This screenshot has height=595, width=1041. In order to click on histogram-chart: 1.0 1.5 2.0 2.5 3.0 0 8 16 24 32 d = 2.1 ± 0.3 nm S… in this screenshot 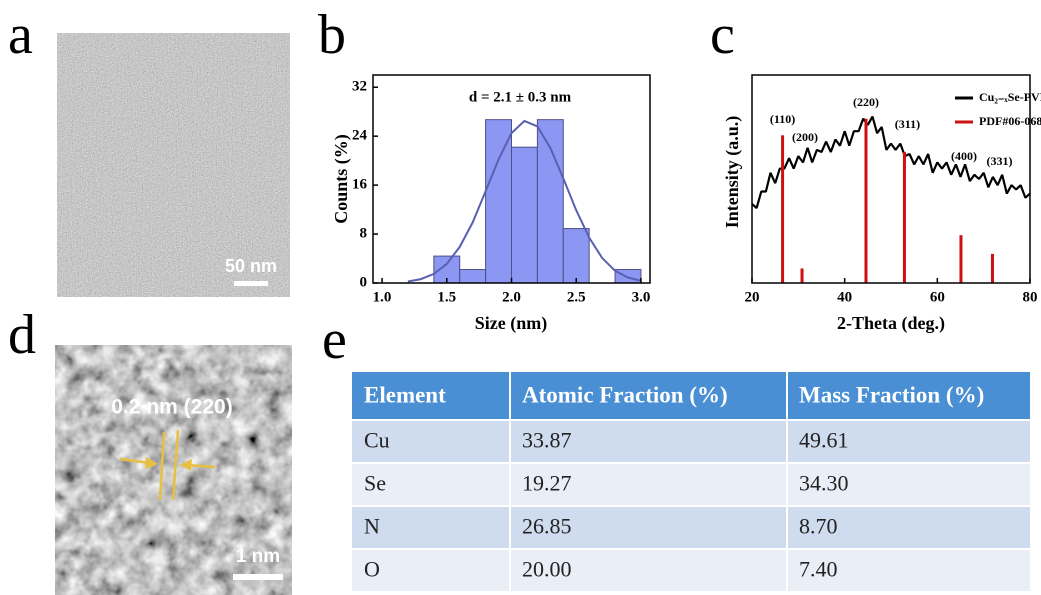, I will do `click(491, 204)`.